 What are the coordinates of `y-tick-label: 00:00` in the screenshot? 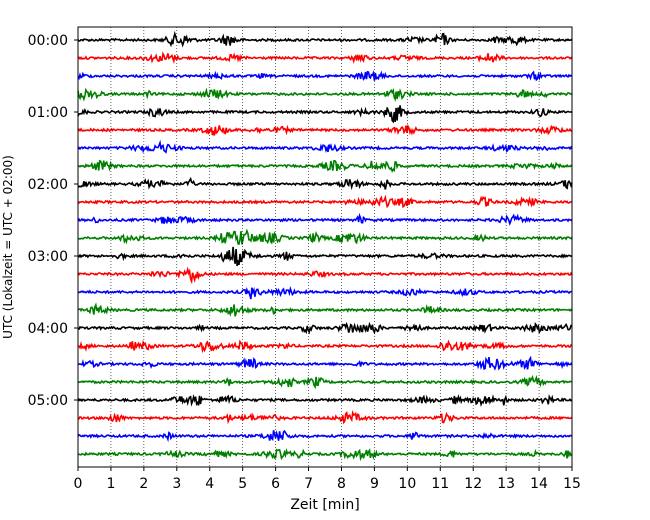 It's located at (48, 41).